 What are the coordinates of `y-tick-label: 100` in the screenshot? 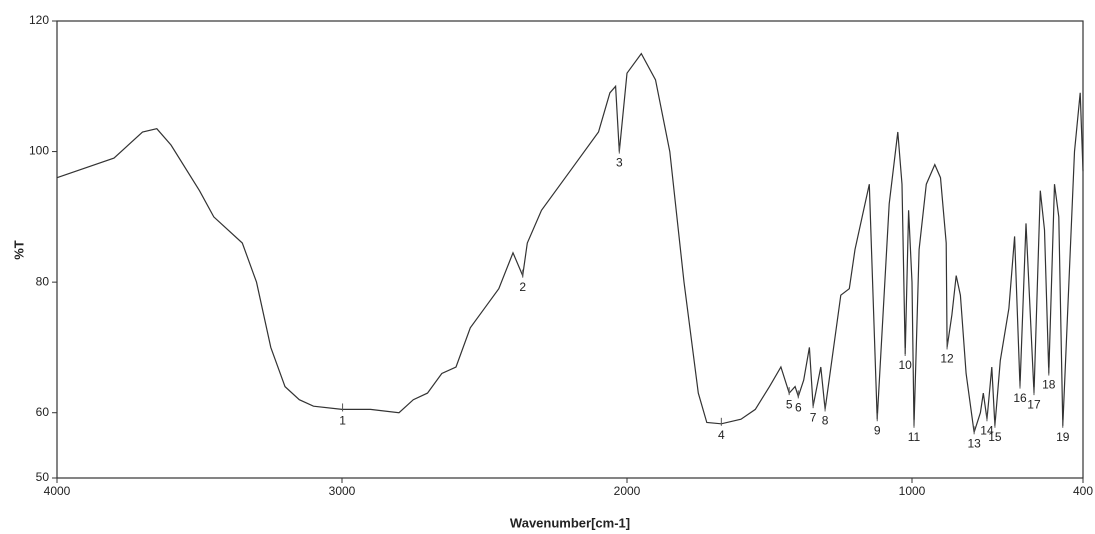 It's located at (39, 151).